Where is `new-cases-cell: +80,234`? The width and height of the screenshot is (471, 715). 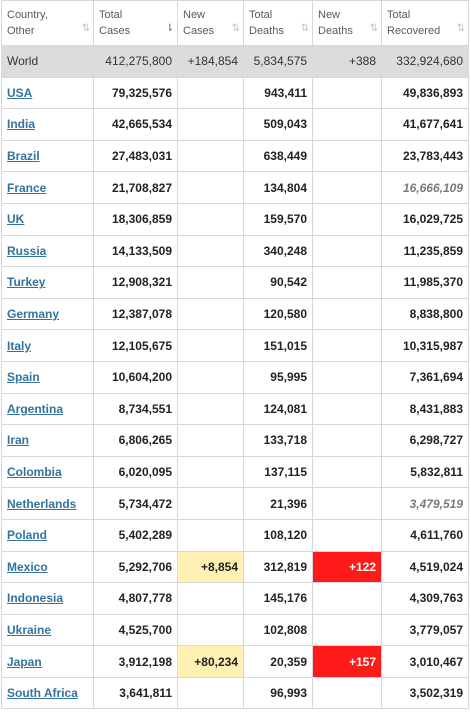 new-cases-cell: +80,234 is located at coordinates (210, 661).